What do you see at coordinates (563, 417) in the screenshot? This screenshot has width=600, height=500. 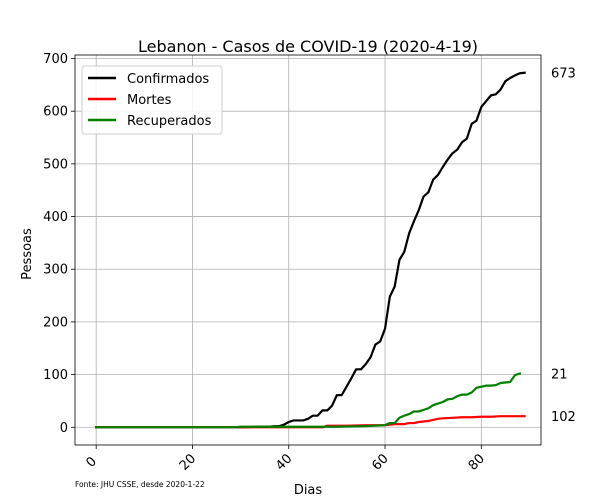 I see `end-label-mortes: 102` at bounding box center [563, 417].